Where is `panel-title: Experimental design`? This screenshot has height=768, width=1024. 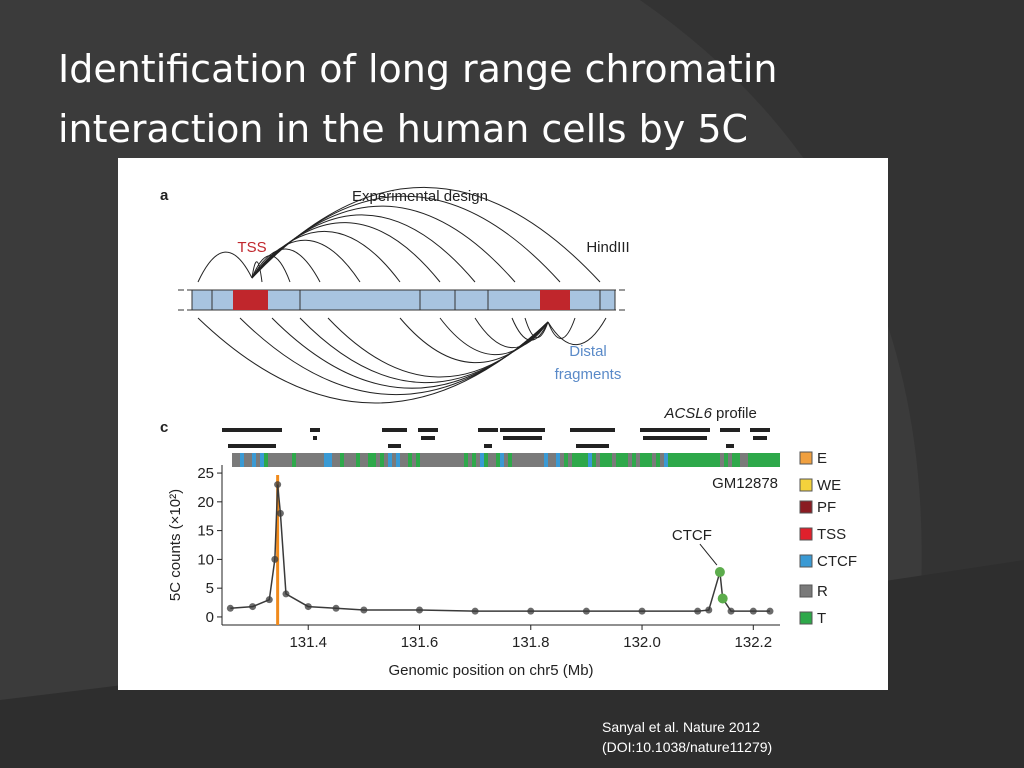
panel-title: Experimental design is located at coordinates (420, 196).